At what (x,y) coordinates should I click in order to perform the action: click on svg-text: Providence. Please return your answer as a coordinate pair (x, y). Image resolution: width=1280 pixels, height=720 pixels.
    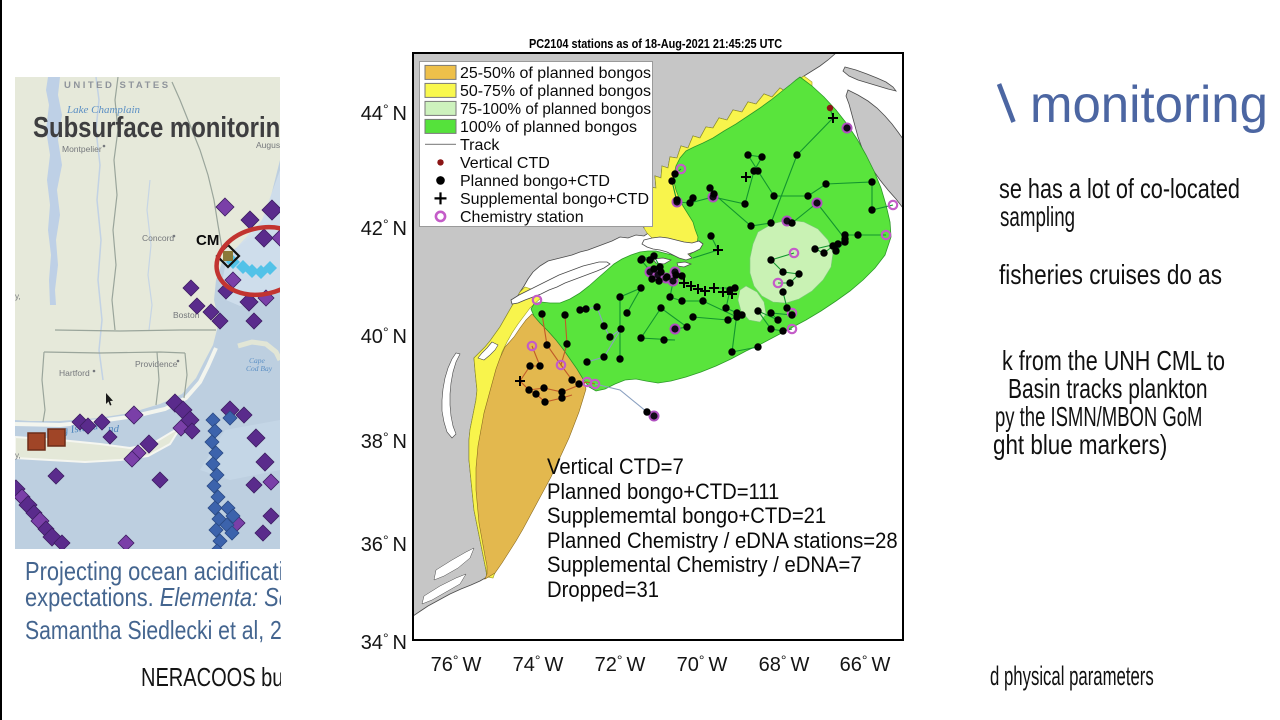
    Looking at the image, I should click on (156, 364).